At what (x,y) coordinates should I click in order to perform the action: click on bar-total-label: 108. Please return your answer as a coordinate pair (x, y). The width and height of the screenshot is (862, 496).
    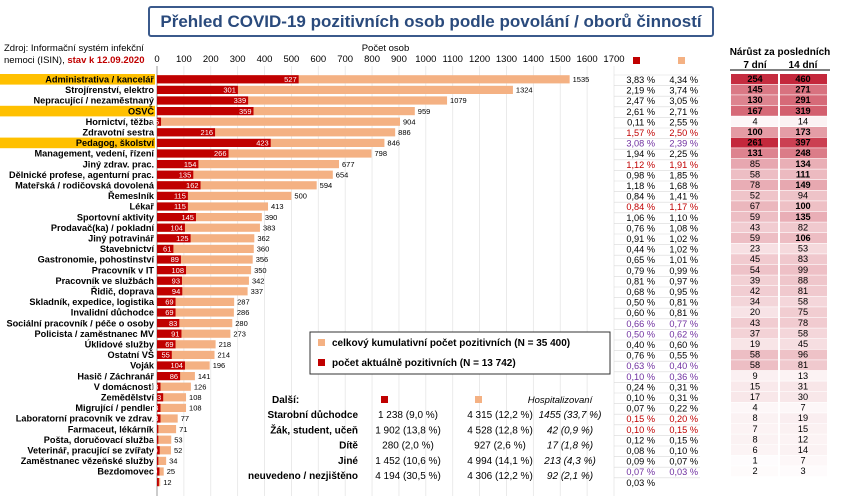
    Looking at the image, I should click on (195, 397).